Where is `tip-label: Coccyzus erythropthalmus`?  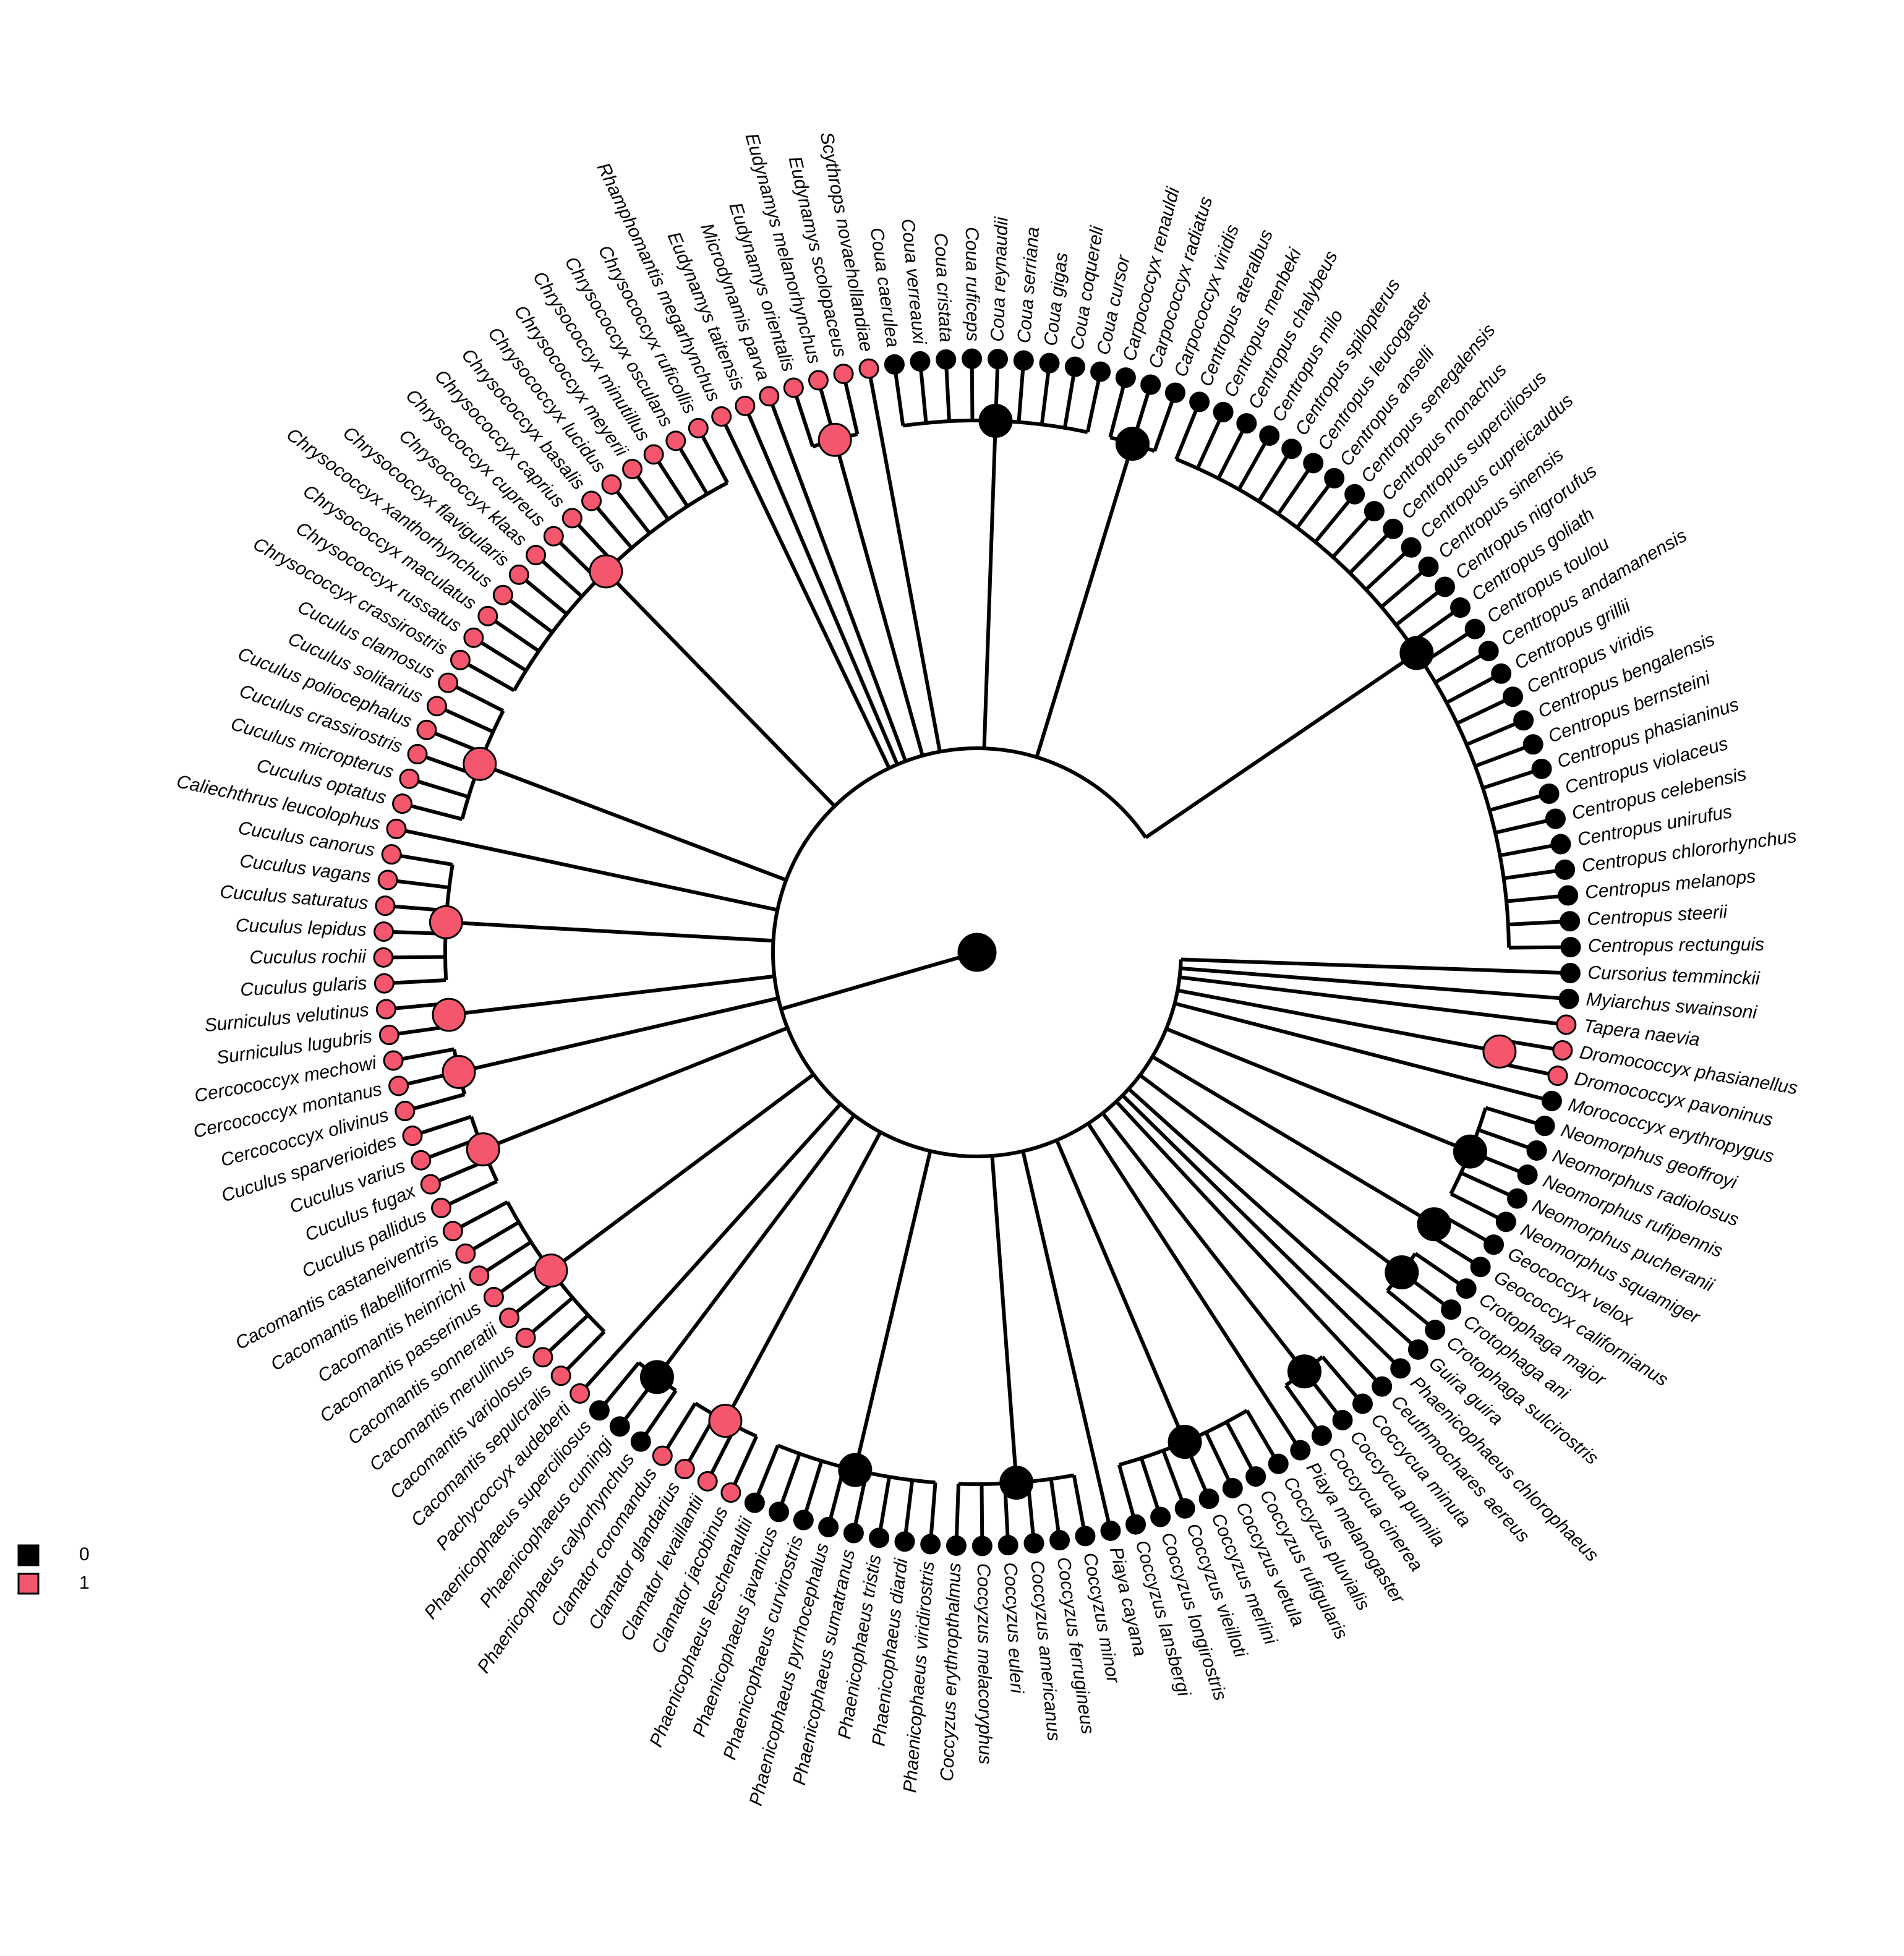
tip-label: Coccyzus erythropthalmus is located at coordinates (951, 1672).